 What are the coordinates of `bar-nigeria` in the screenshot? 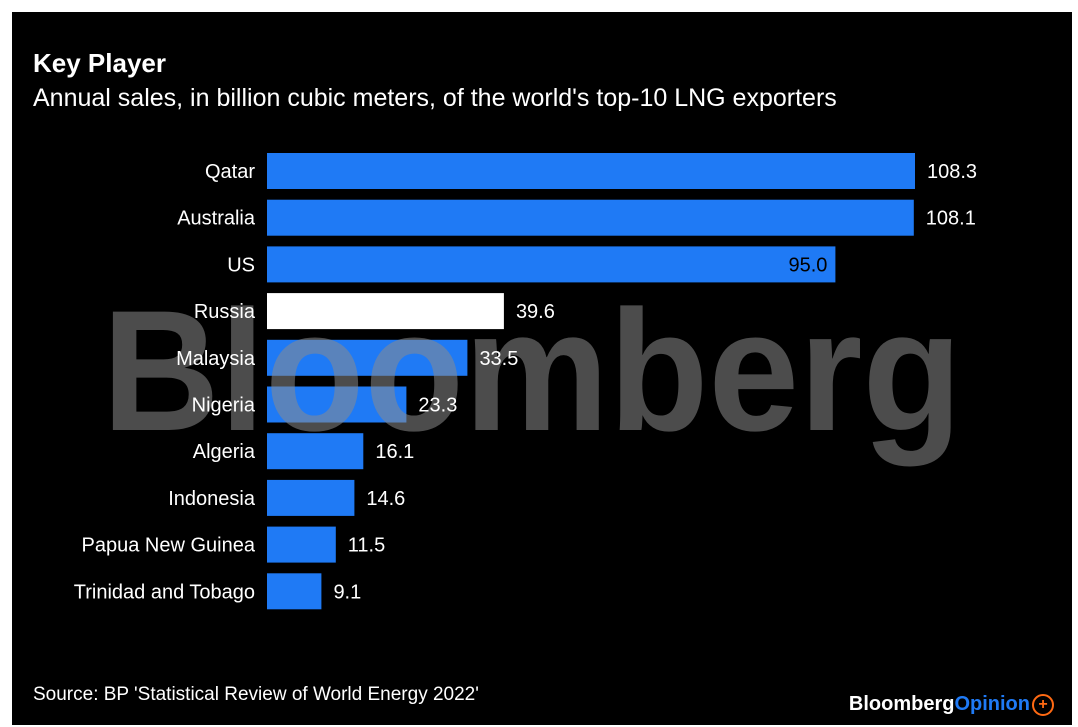 It's located at (337, 404).